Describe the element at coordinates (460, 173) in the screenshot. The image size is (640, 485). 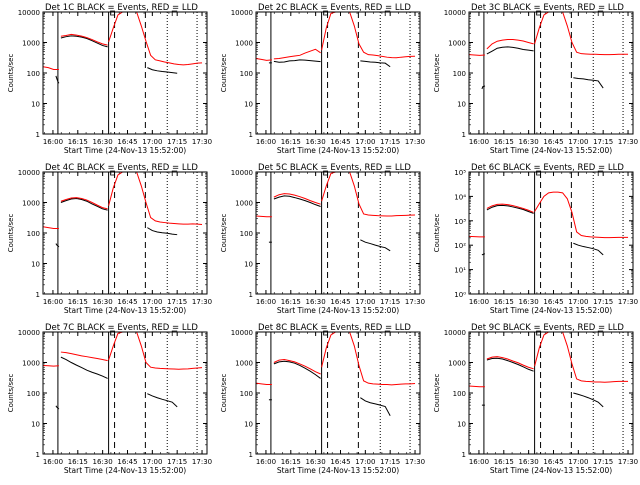
I see `y-tick-label: 10⁵` at that location.